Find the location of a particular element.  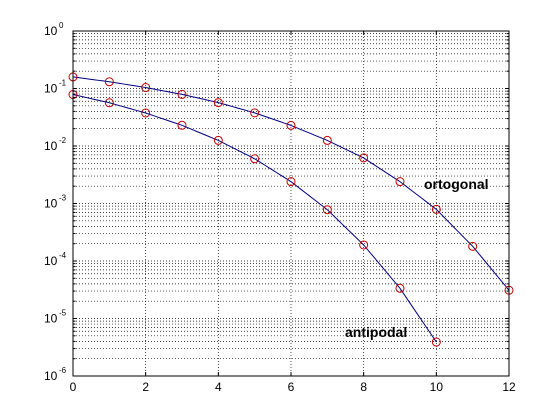

y-tick-exponent: -6 is located at coordinates (63, 370).